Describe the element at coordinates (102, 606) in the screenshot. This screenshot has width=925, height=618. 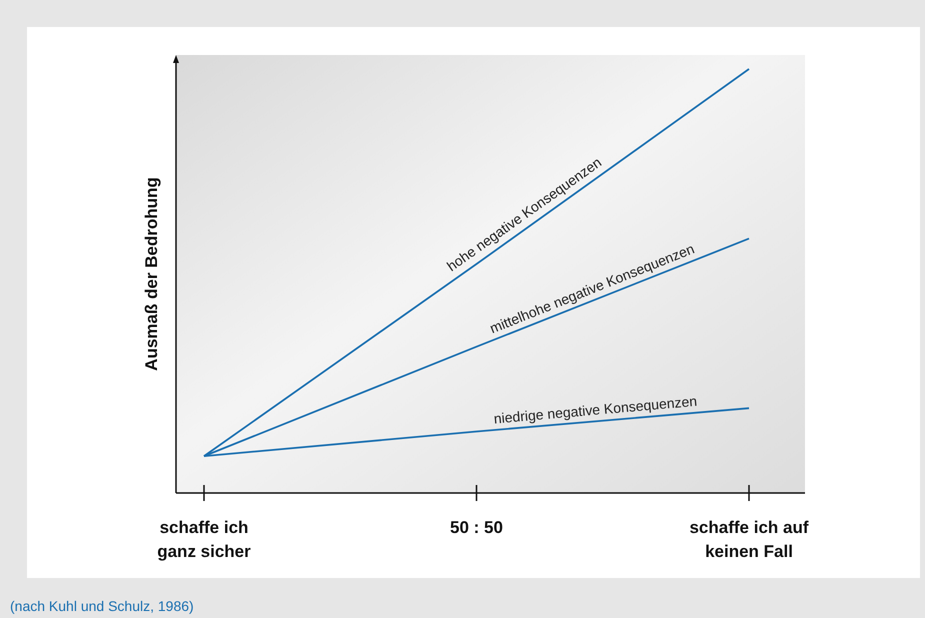
I see `text: (nach Kuhl und Schulz, 1986)` at that location.